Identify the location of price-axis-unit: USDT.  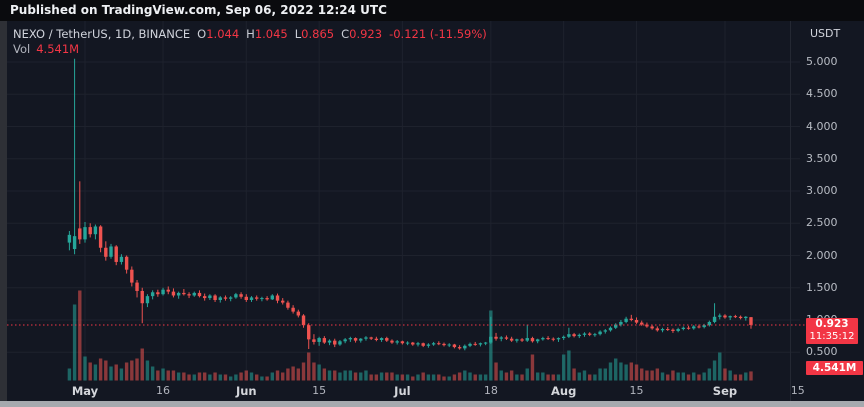
(825, 33).